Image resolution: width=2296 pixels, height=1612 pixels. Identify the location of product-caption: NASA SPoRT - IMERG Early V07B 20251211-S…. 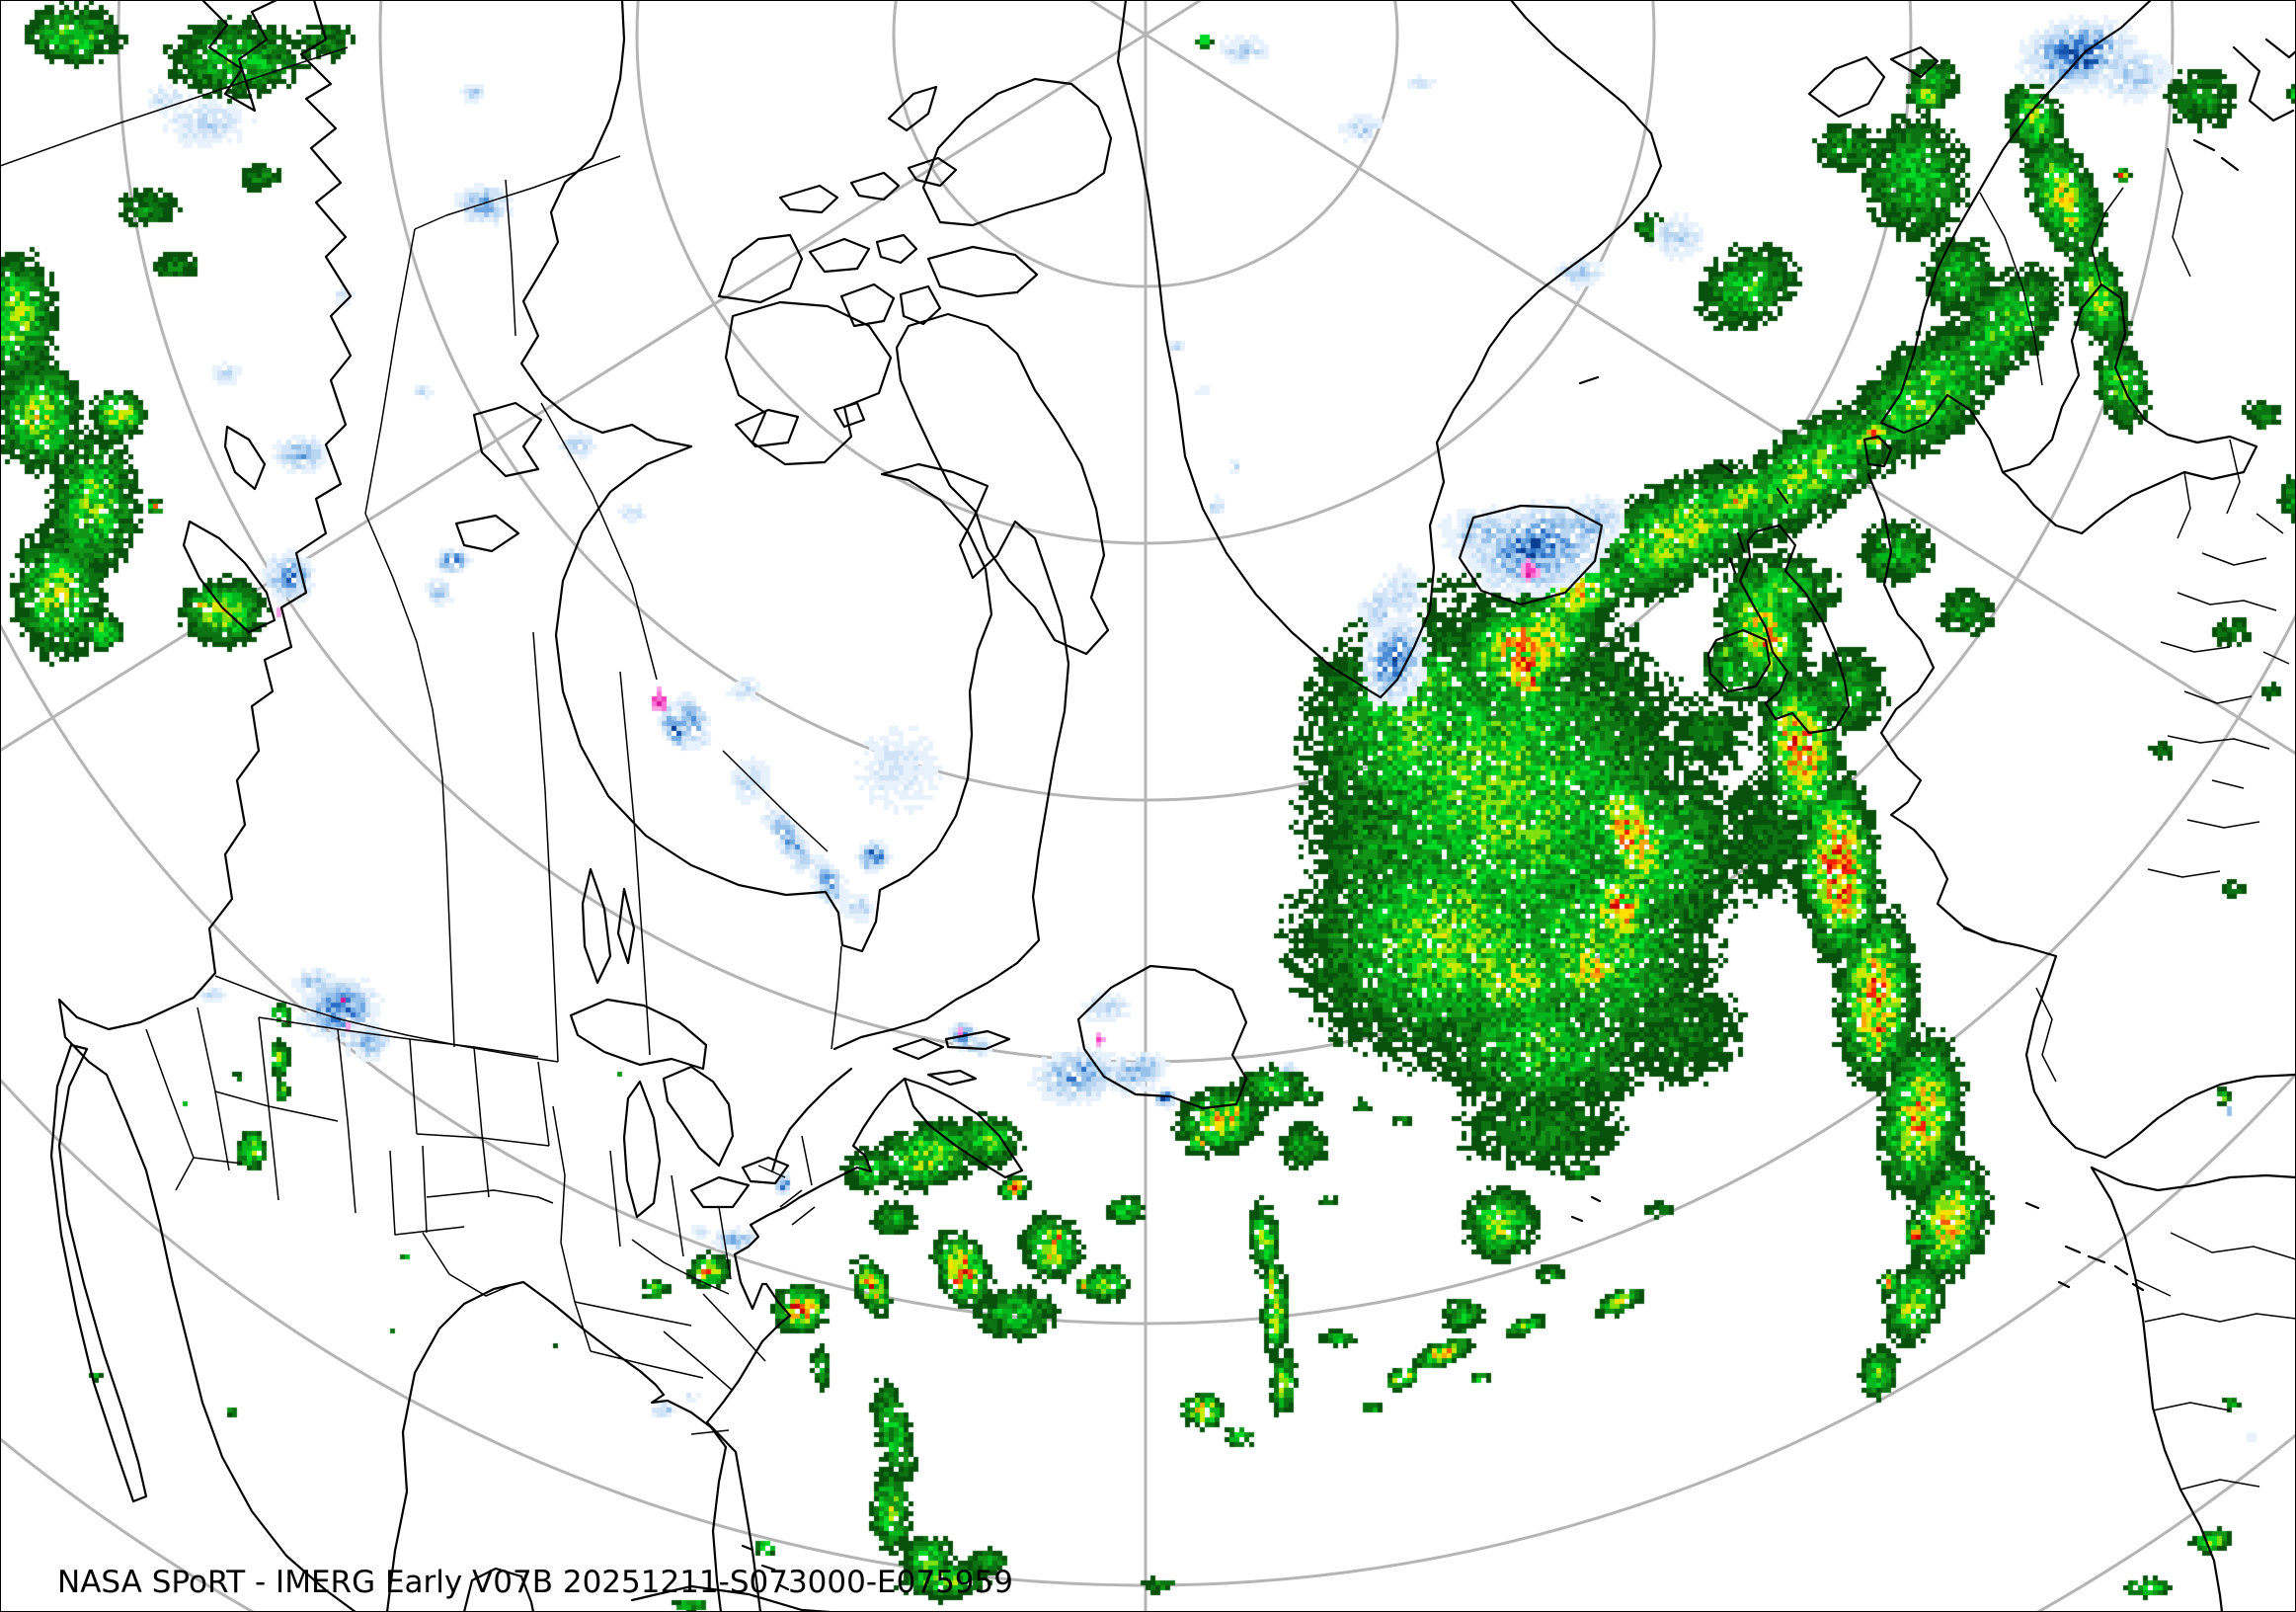
(535, 1582).